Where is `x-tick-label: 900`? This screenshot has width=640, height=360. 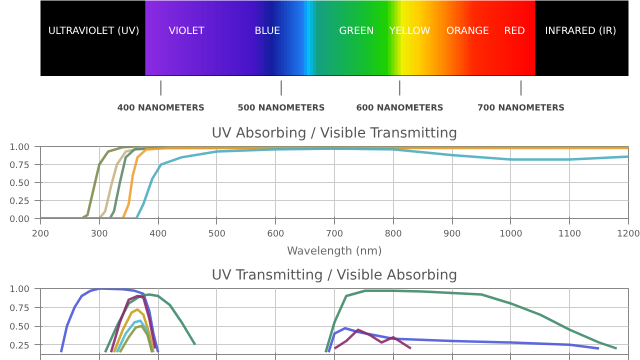
x-tick-label: 900 is located at coordinates (452, 235).